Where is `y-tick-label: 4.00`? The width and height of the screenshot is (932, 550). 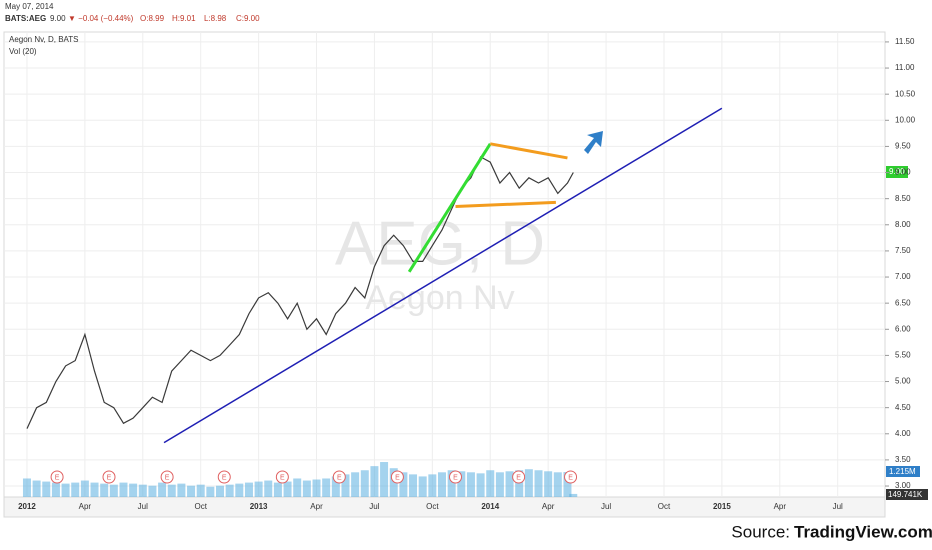
y-tick-label: 4.00 is located at coordinates (903, 433).